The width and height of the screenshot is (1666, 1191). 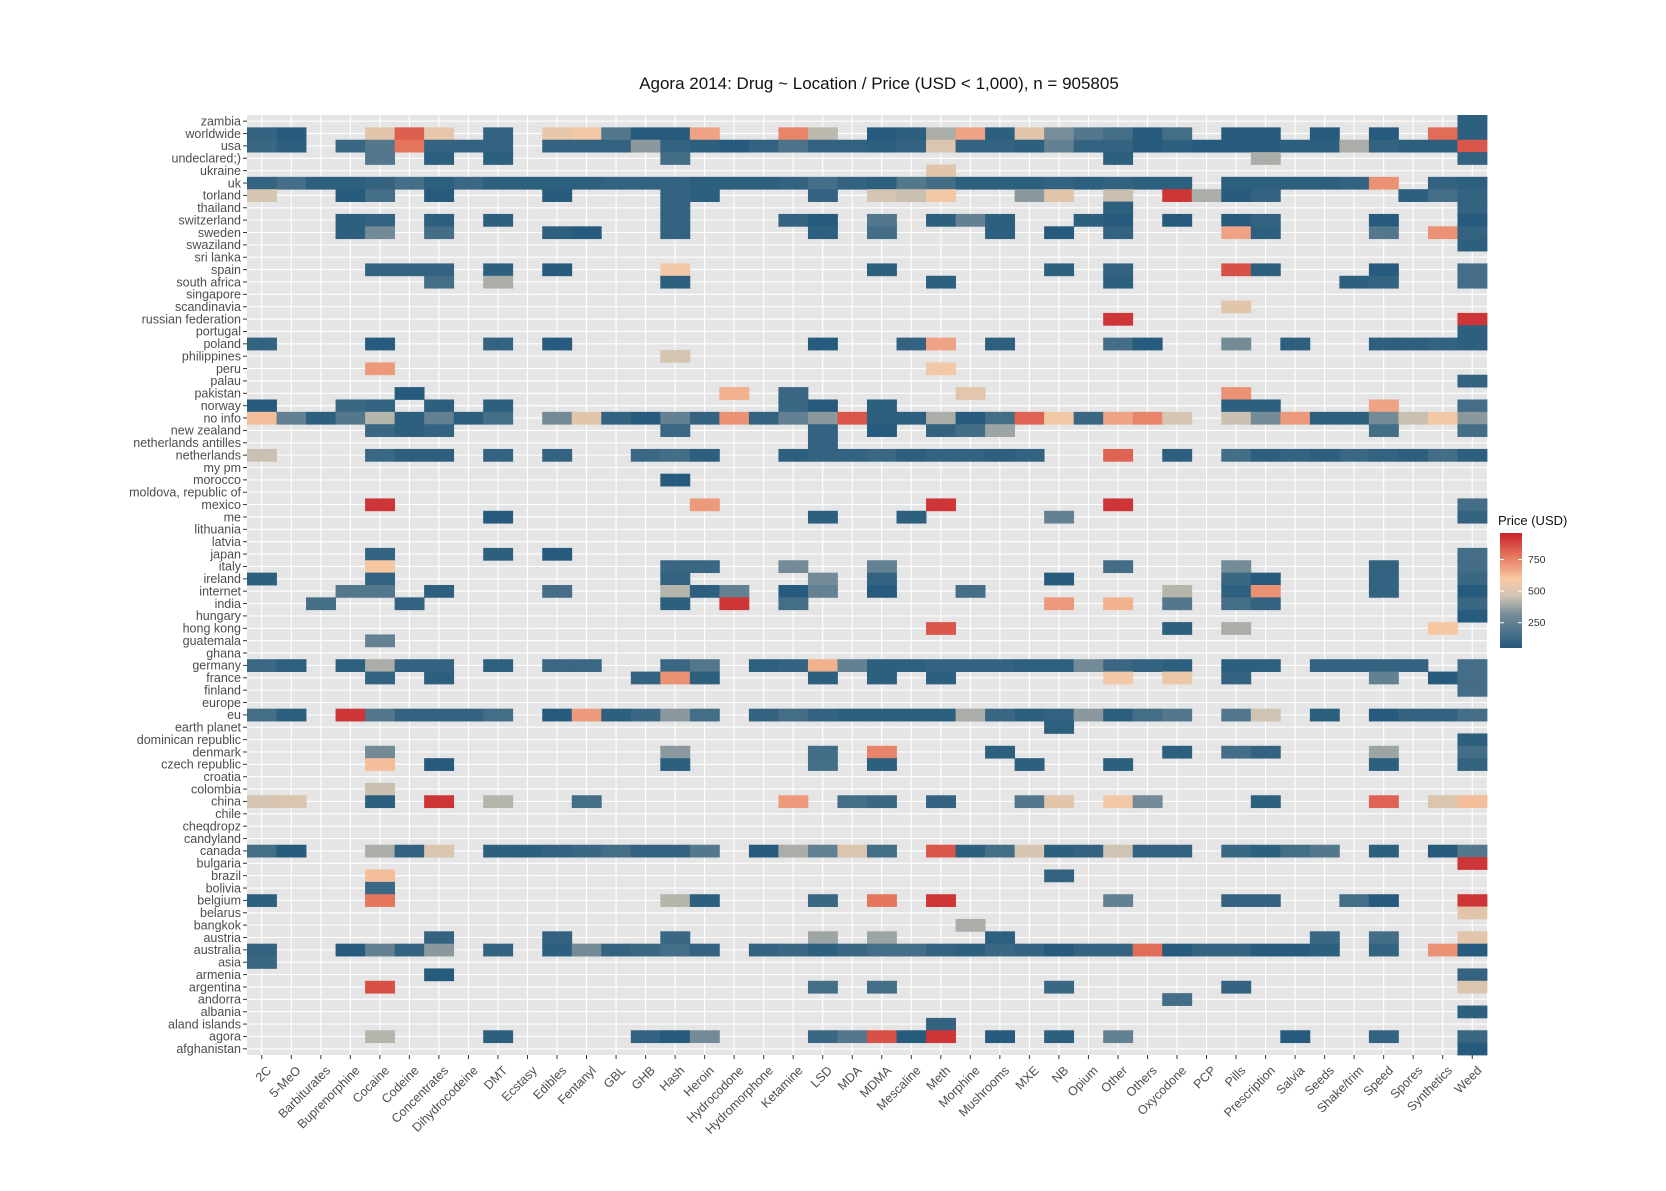 I want to click on y-tick-label: moldova, republic of, so click(x=185, y=493).